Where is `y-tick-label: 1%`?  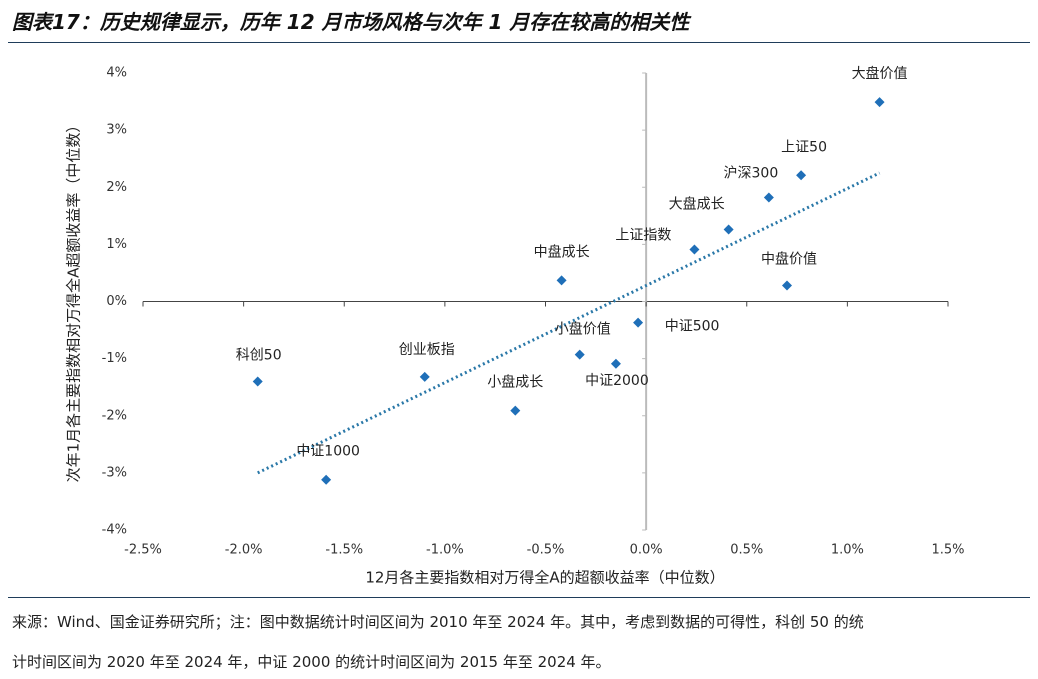 y-tick-label: 1% is located at coordinates (116, 244).